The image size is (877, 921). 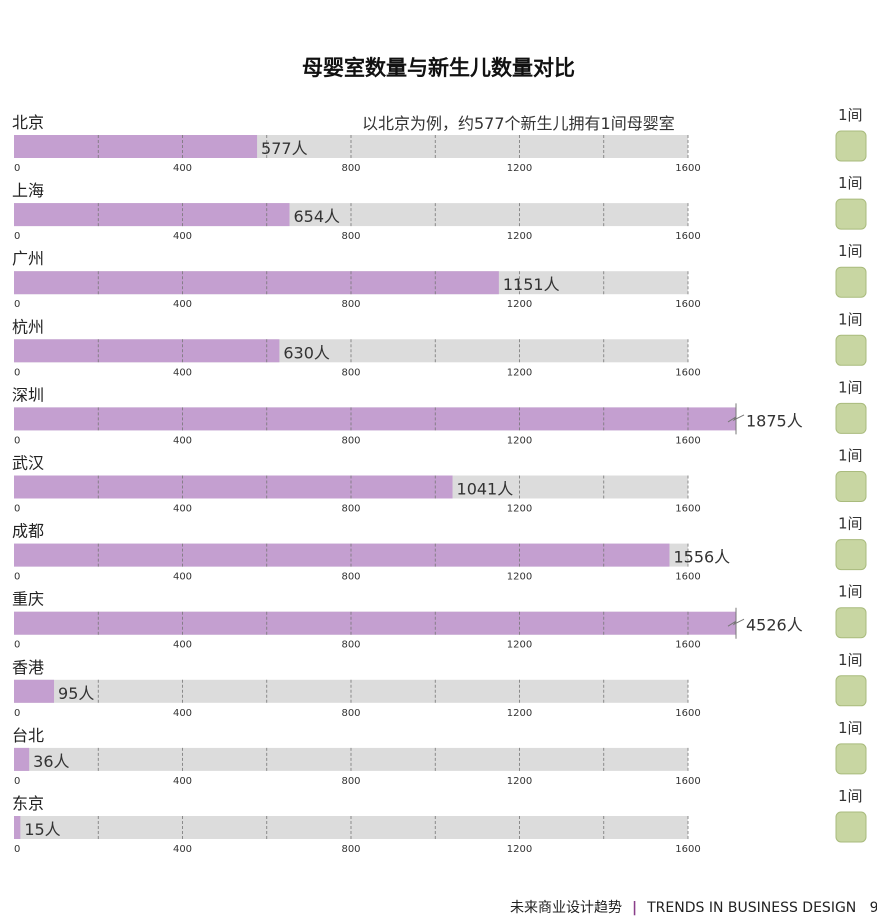 I want to click on category-label: 台北, so click(x=28, y=735).